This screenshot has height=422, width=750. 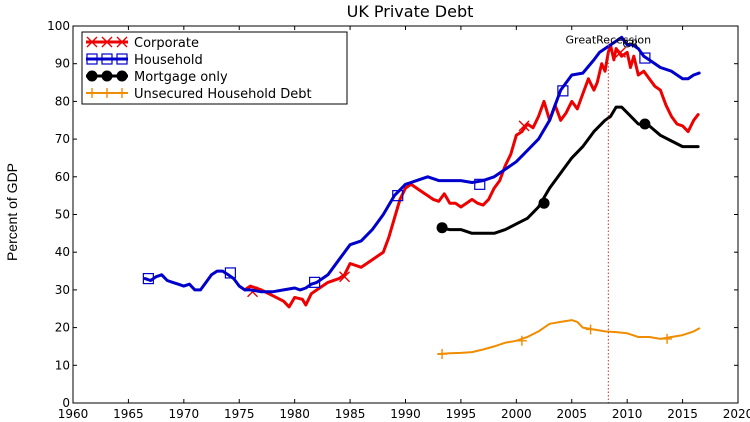 I want to click on y-tick-label: 10, so click(x=62, y=365).